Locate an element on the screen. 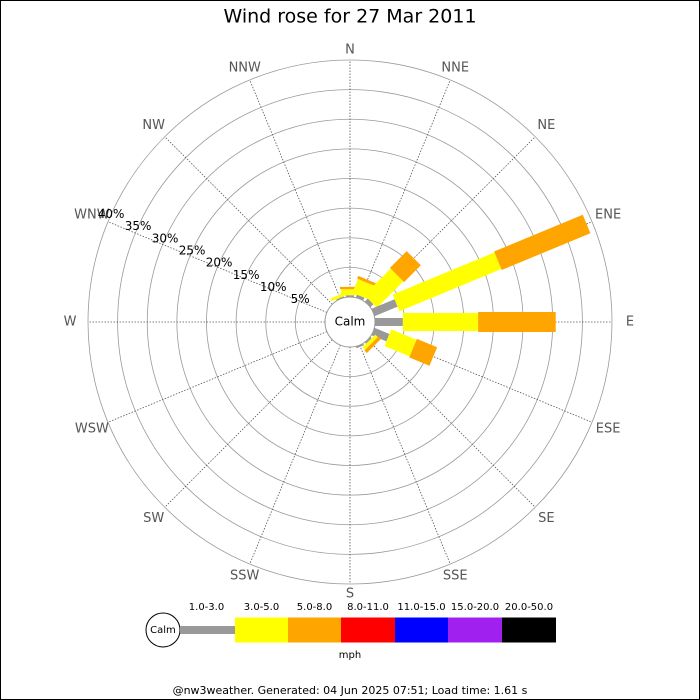  direction-label: SSE is located at coordinates (455, 576).